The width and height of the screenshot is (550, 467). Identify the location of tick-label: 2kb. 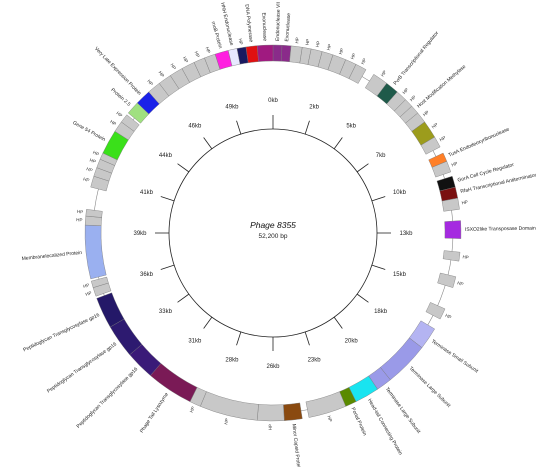
(314, 108).